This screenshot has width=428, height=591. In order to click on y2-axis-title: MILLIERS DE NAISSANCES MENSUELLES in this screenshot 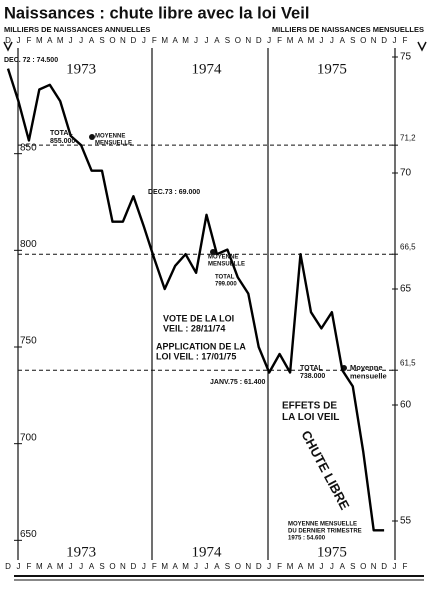, I will do `click(348, 29)`.